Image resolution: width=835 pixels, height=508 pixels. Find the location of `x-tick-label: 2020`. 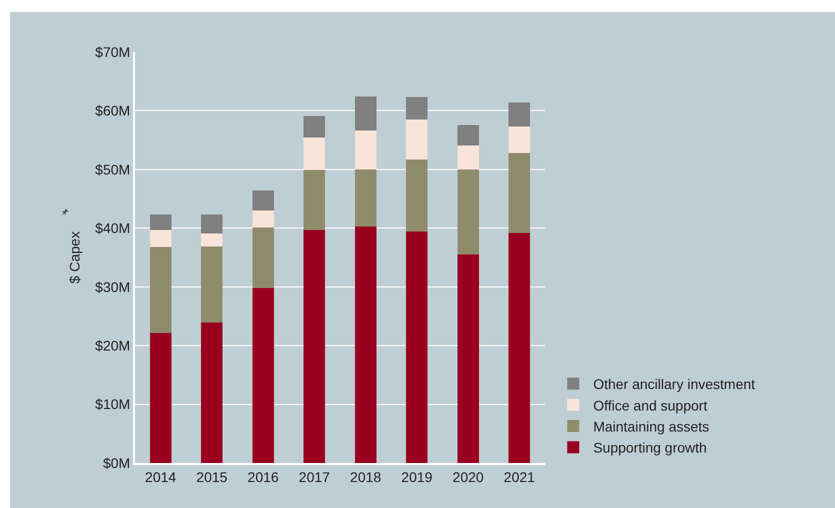

x-tick-label: 2020 is located at coordinates (468, 476).